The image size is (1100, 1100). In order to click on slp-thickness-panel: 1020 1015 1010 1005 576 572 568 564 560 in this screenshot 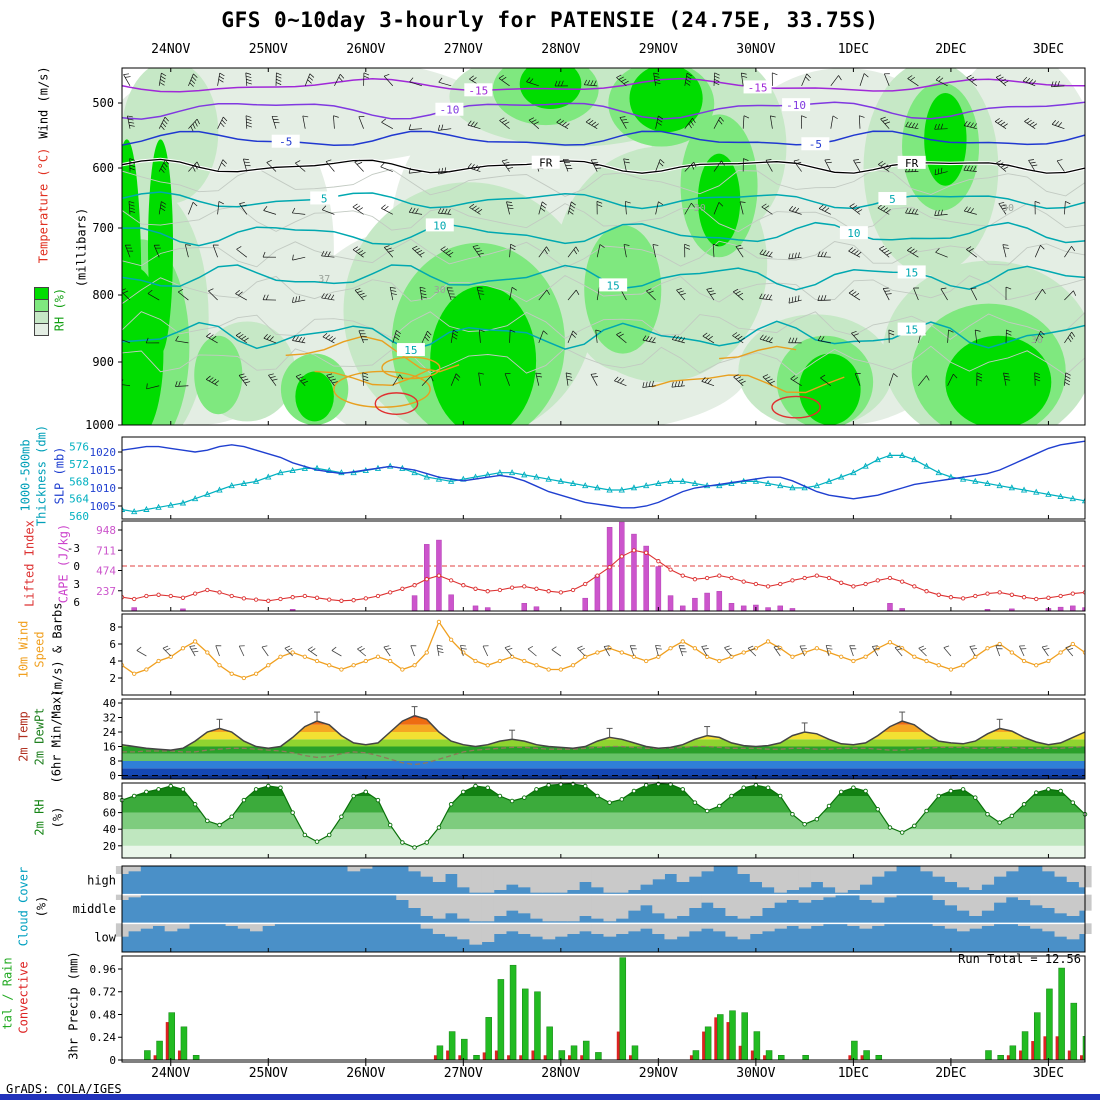, I will do `click(577, 479)`.